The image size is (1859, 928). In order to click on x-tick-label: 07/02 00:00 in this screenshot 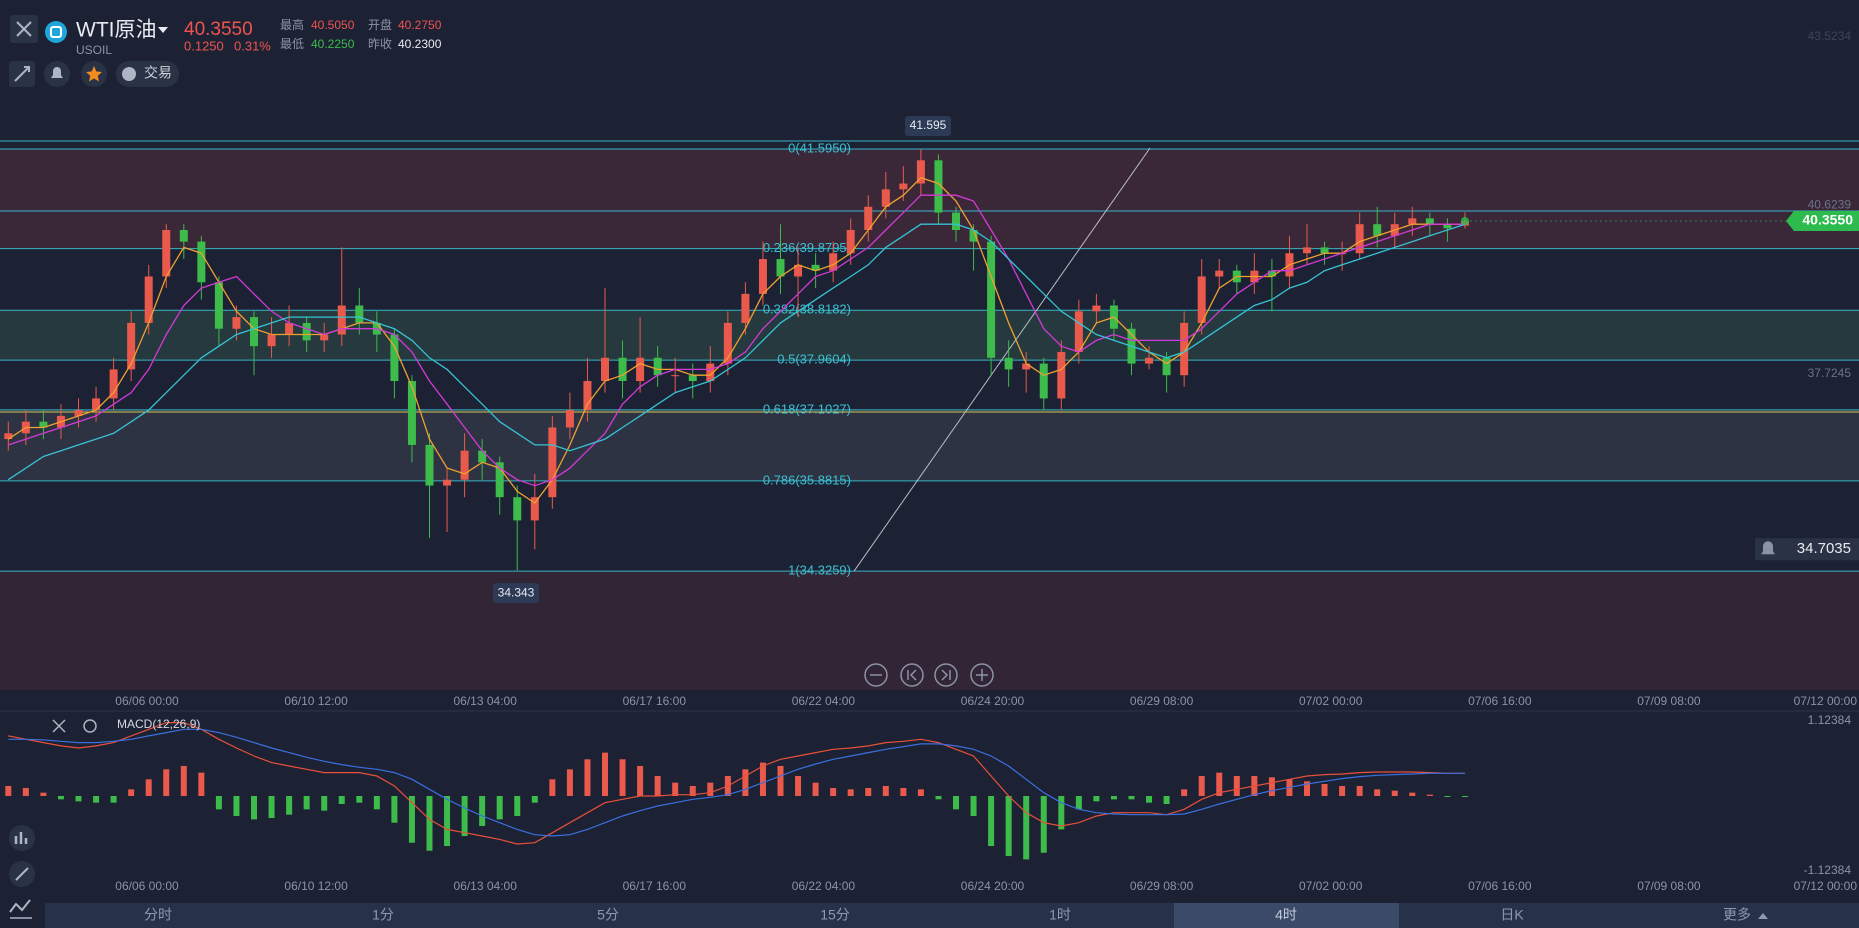, I will do `click(1331, 886)`.